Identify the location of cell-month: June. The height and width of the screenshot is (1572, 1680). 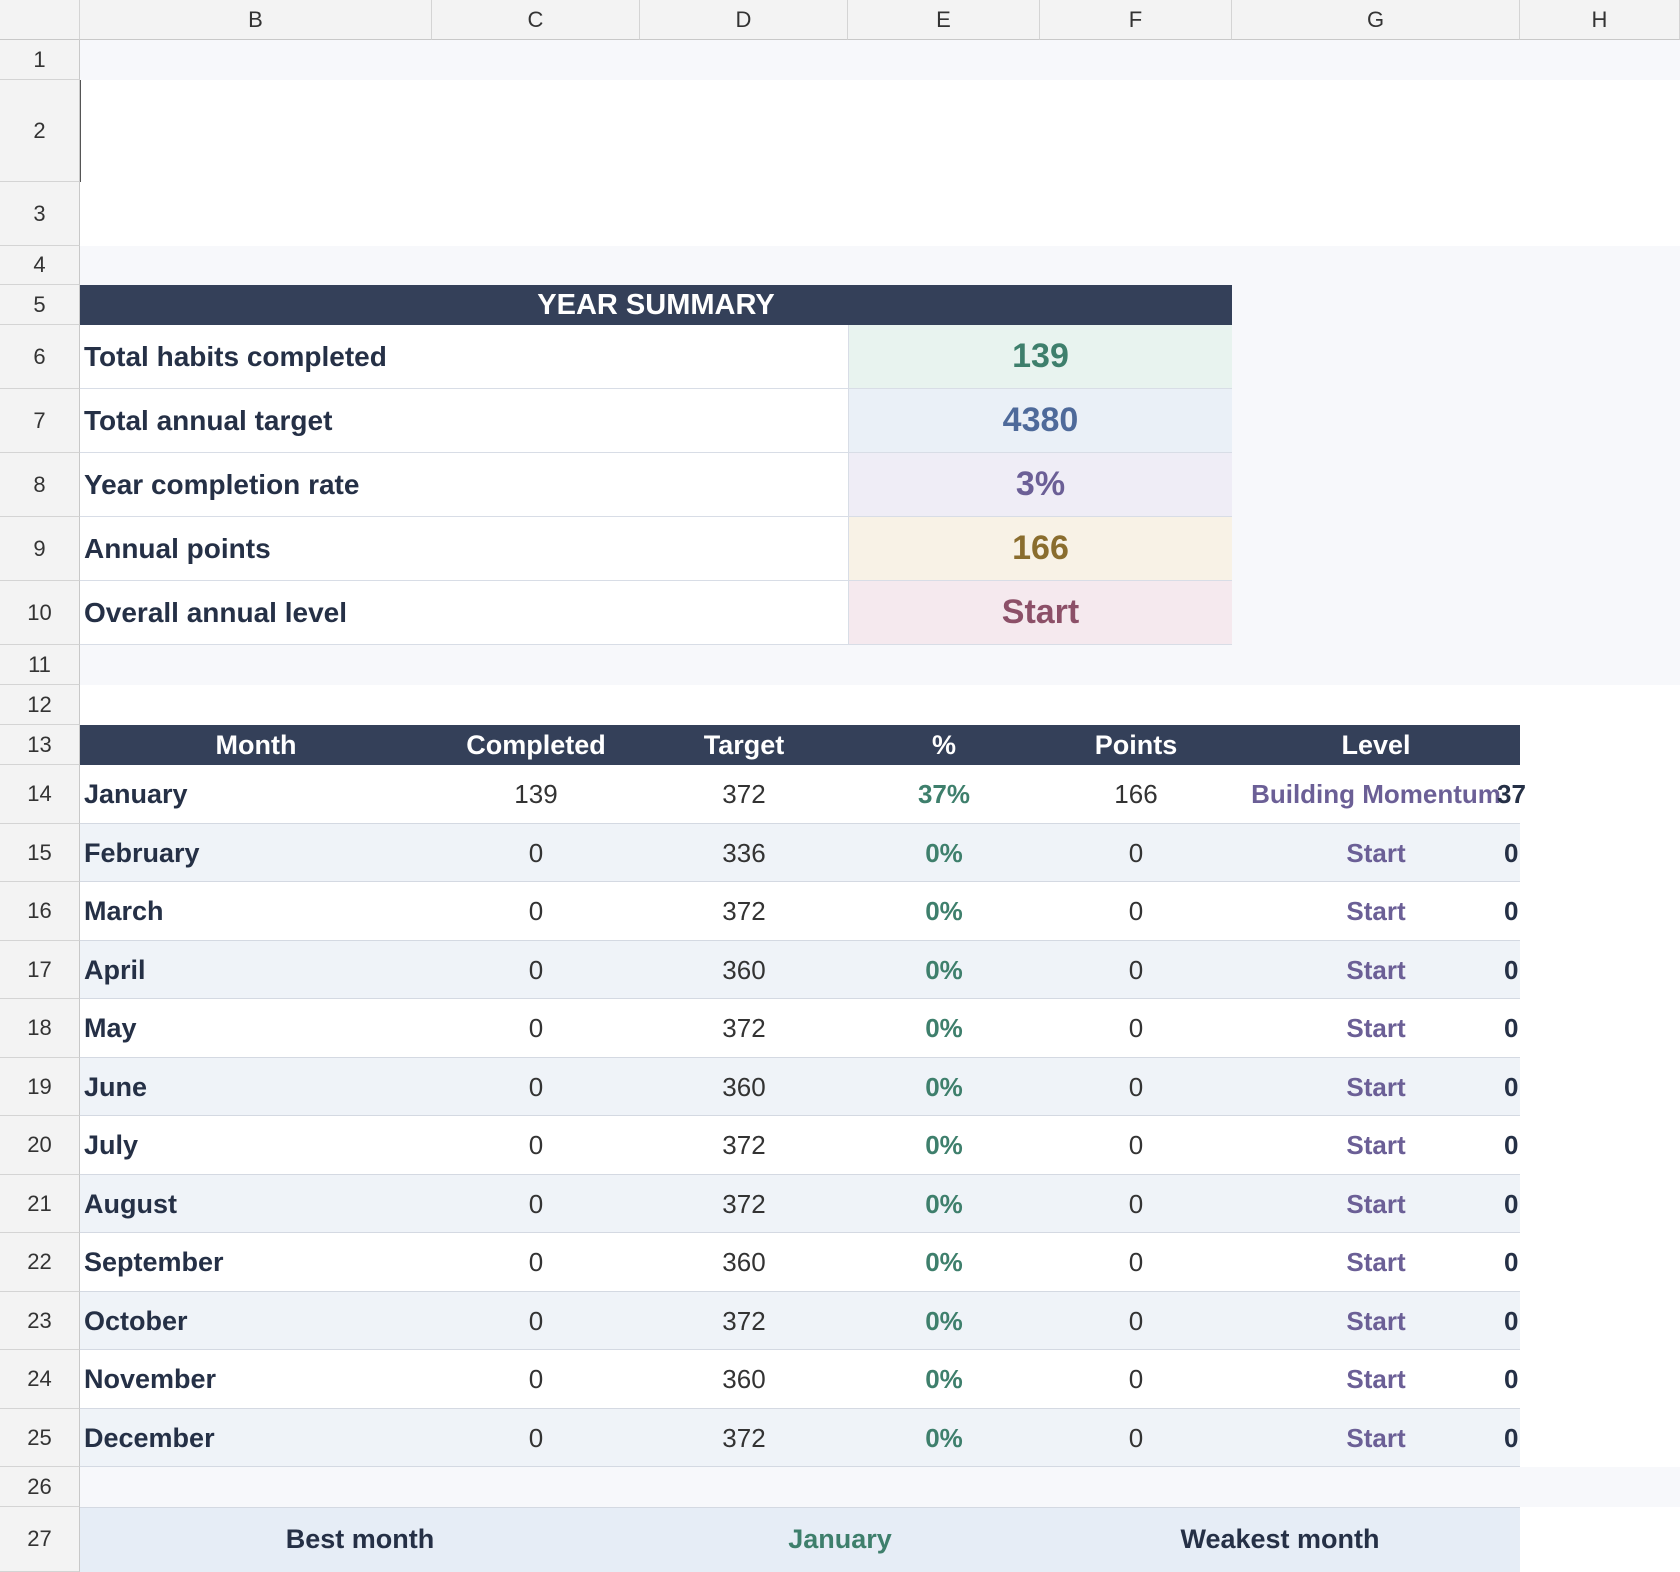
(116, 1086).